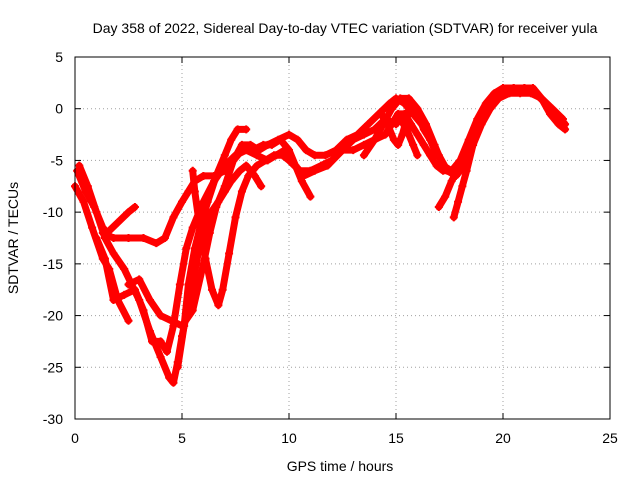 Image resolution: width=640 pixels, height=480 pixels. I want to click on y-tick-label: -25, so click(53, 367).